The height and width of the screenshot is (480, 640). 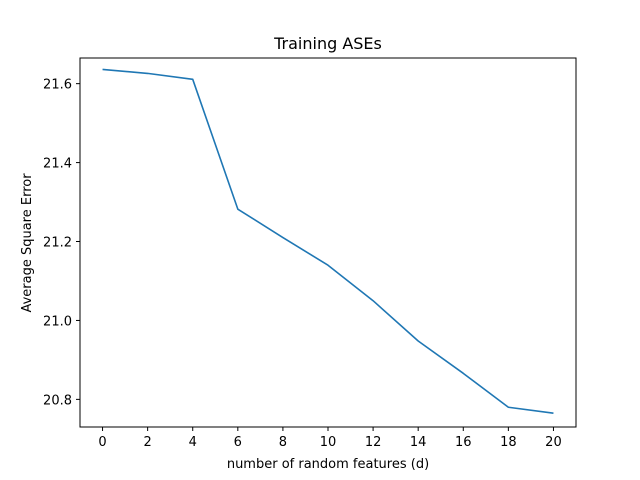 I want to click on x-tick-label: 12, so click(x=373, y=442).